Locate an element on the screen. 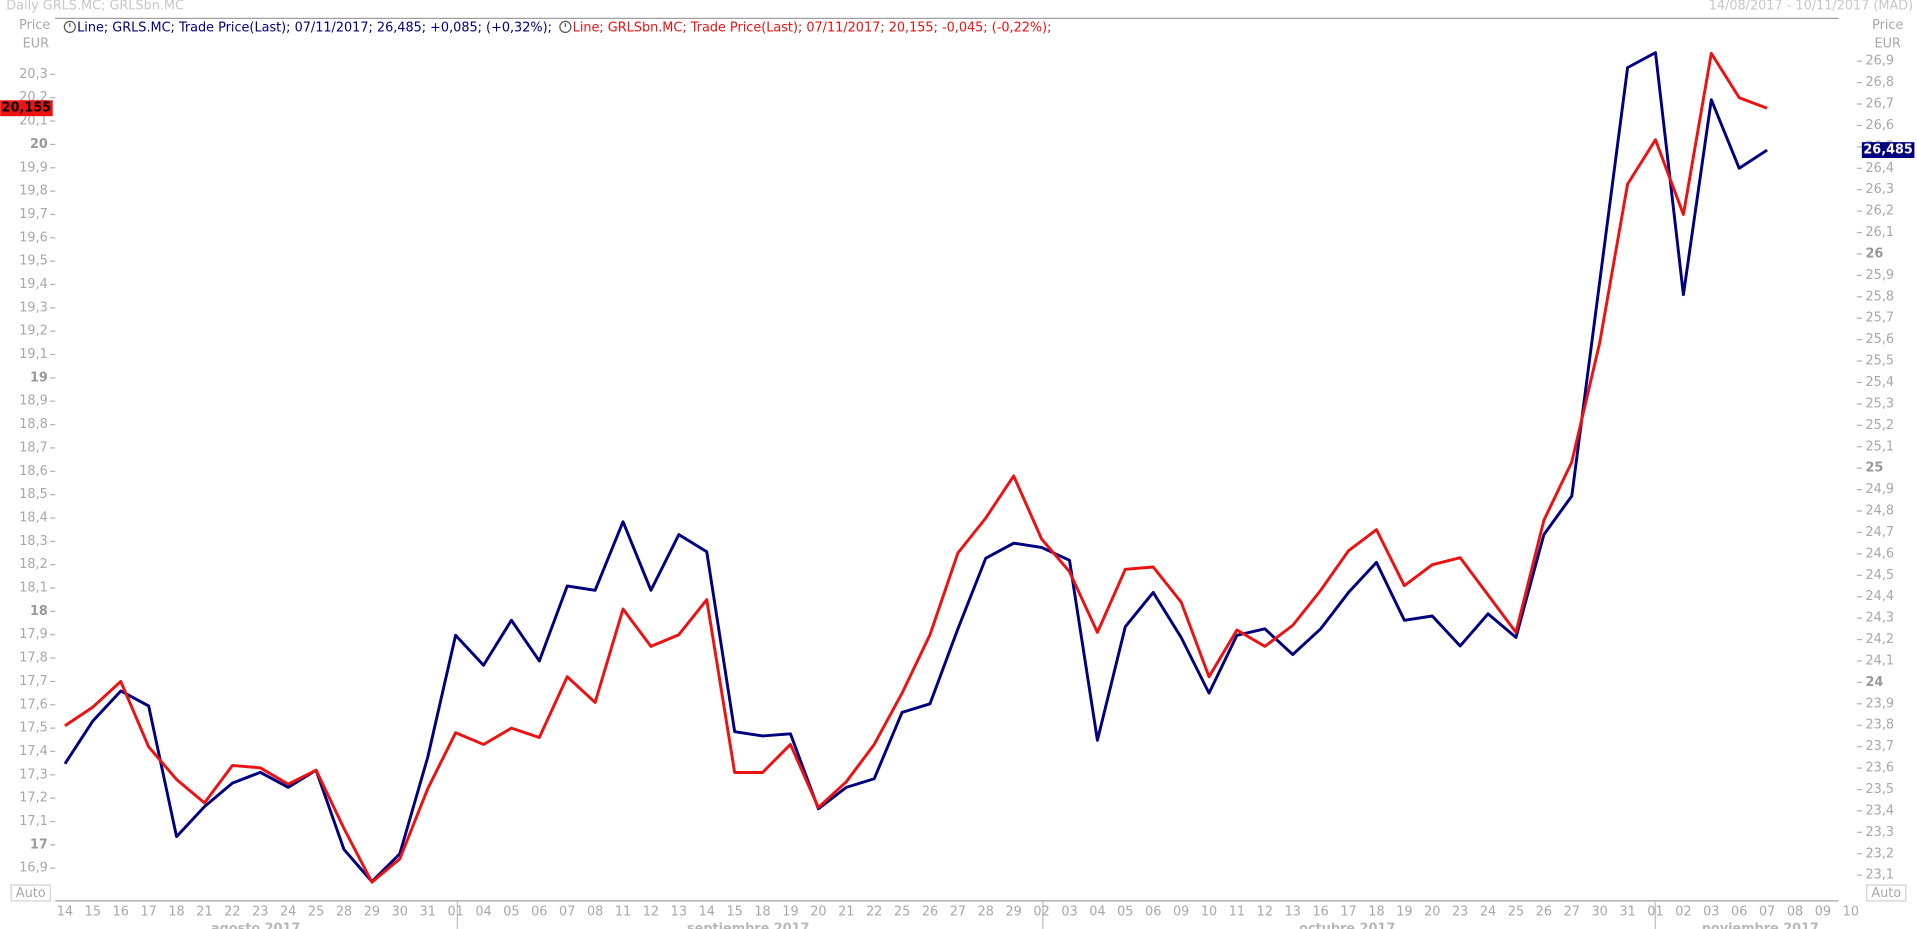 The image size is (1917, 929). y2-tick-label: 23,5 is located at coordinates (1879, 789).